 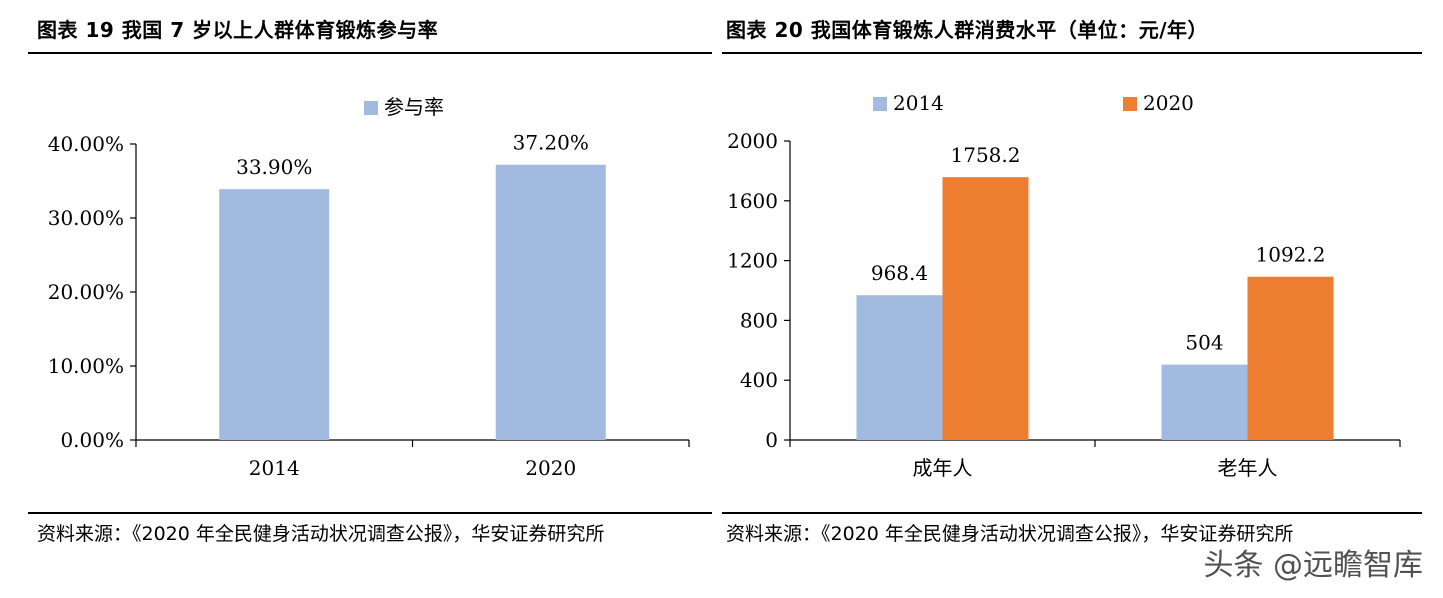 What do you see at coordinates (1291, 255) in the screenshot?
I see `data-label: 1092.2` at bounding box center [1291, 255].